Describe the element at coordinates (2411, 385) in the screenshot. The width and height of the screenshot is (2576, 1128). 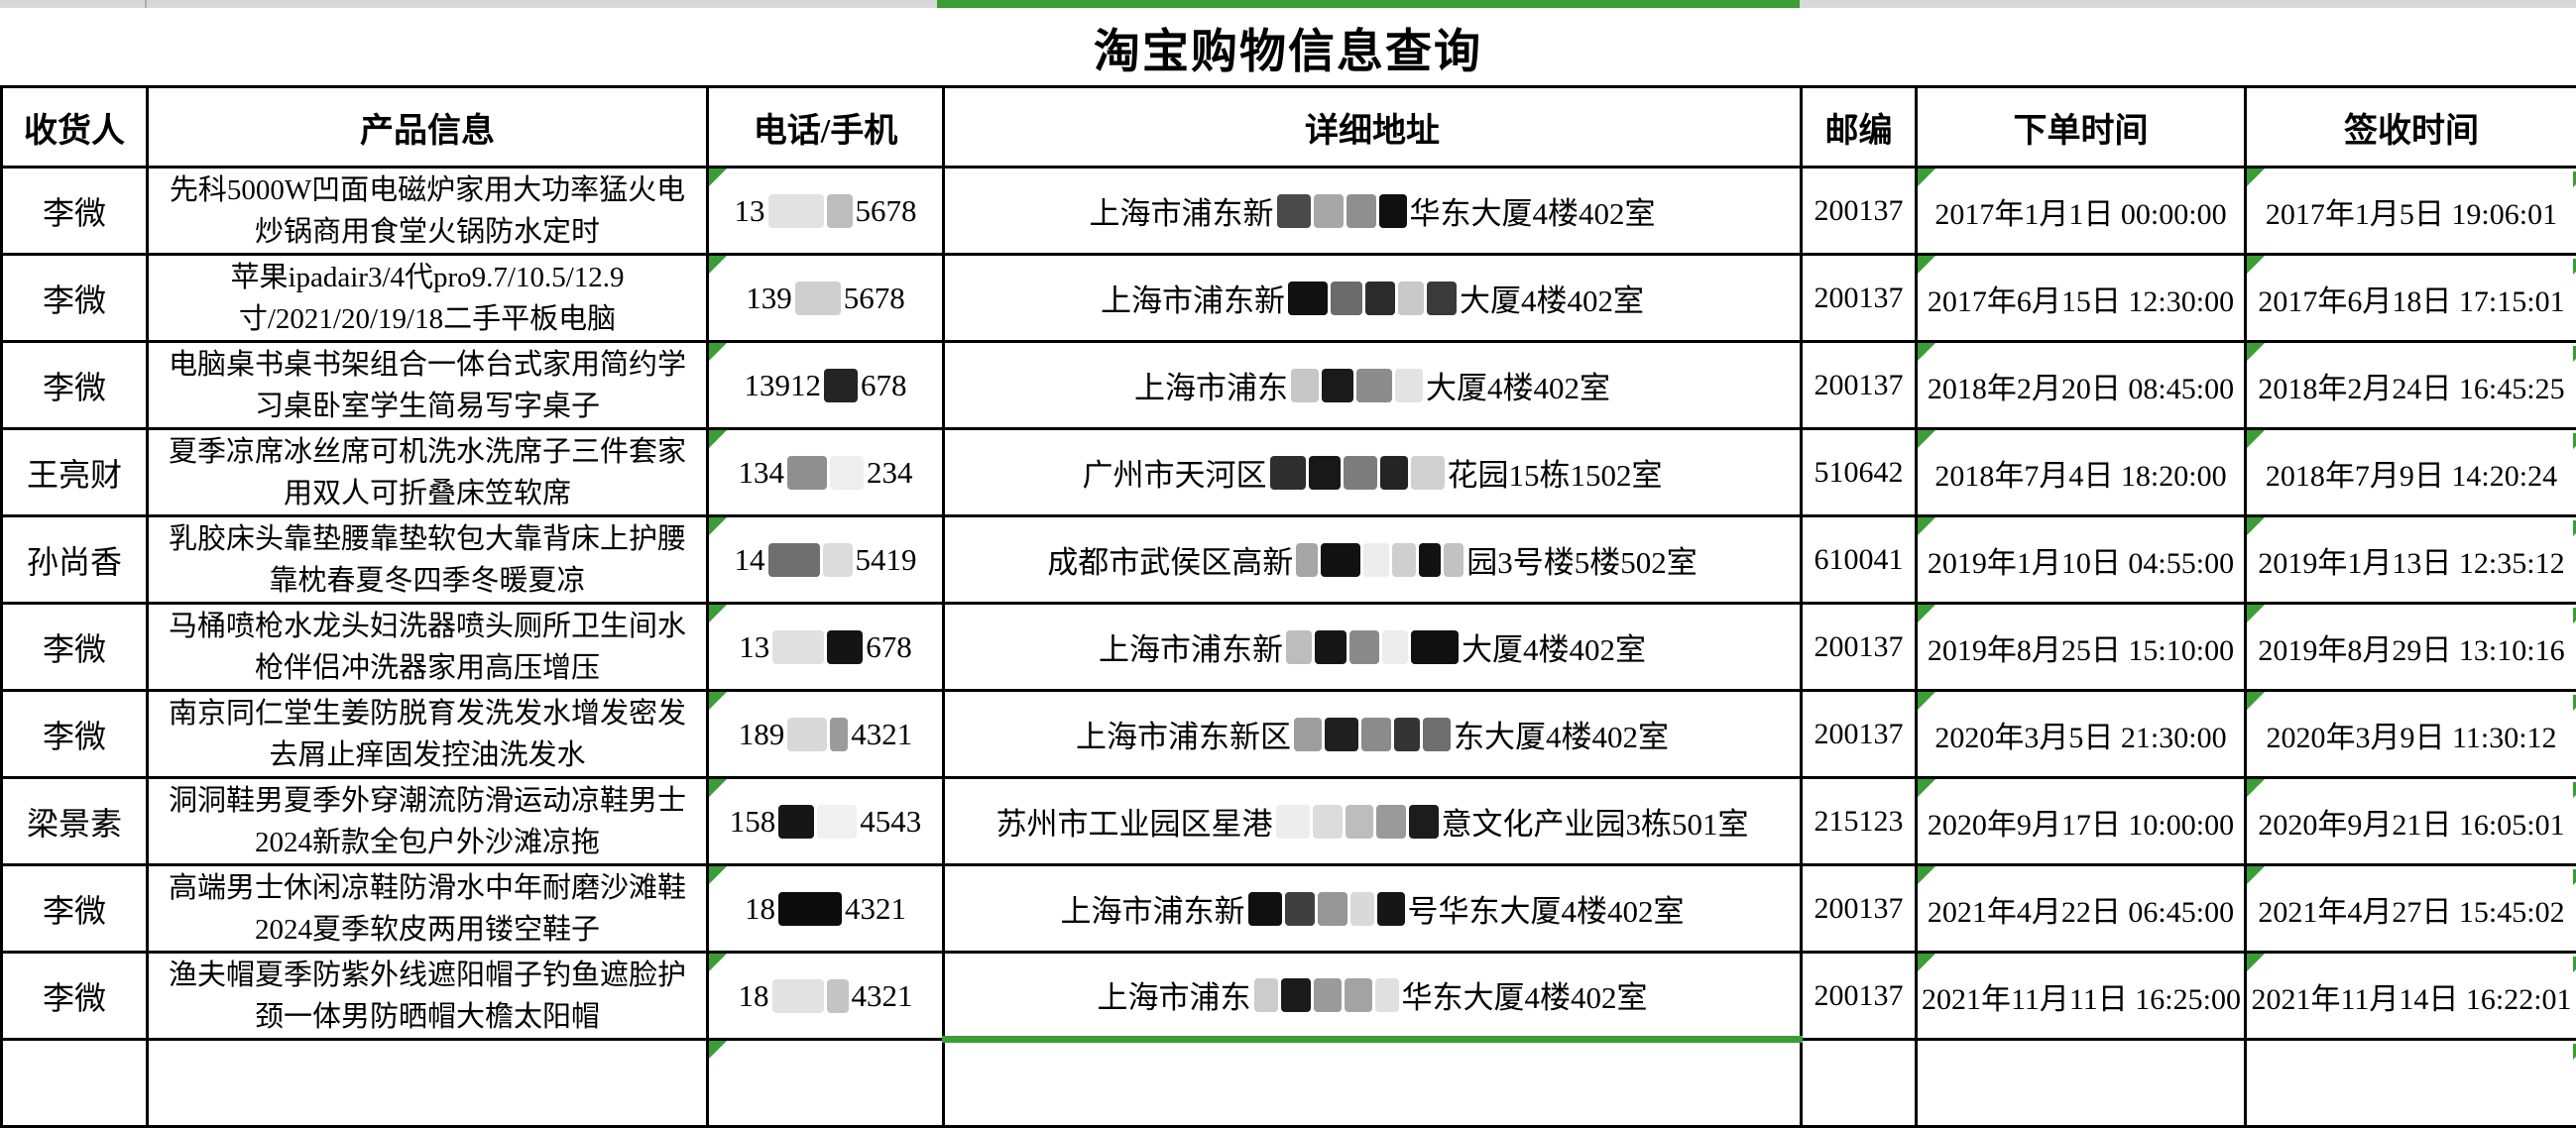
I see `cell-sign-time: 2018年2月24日 16:45:25` at that location.